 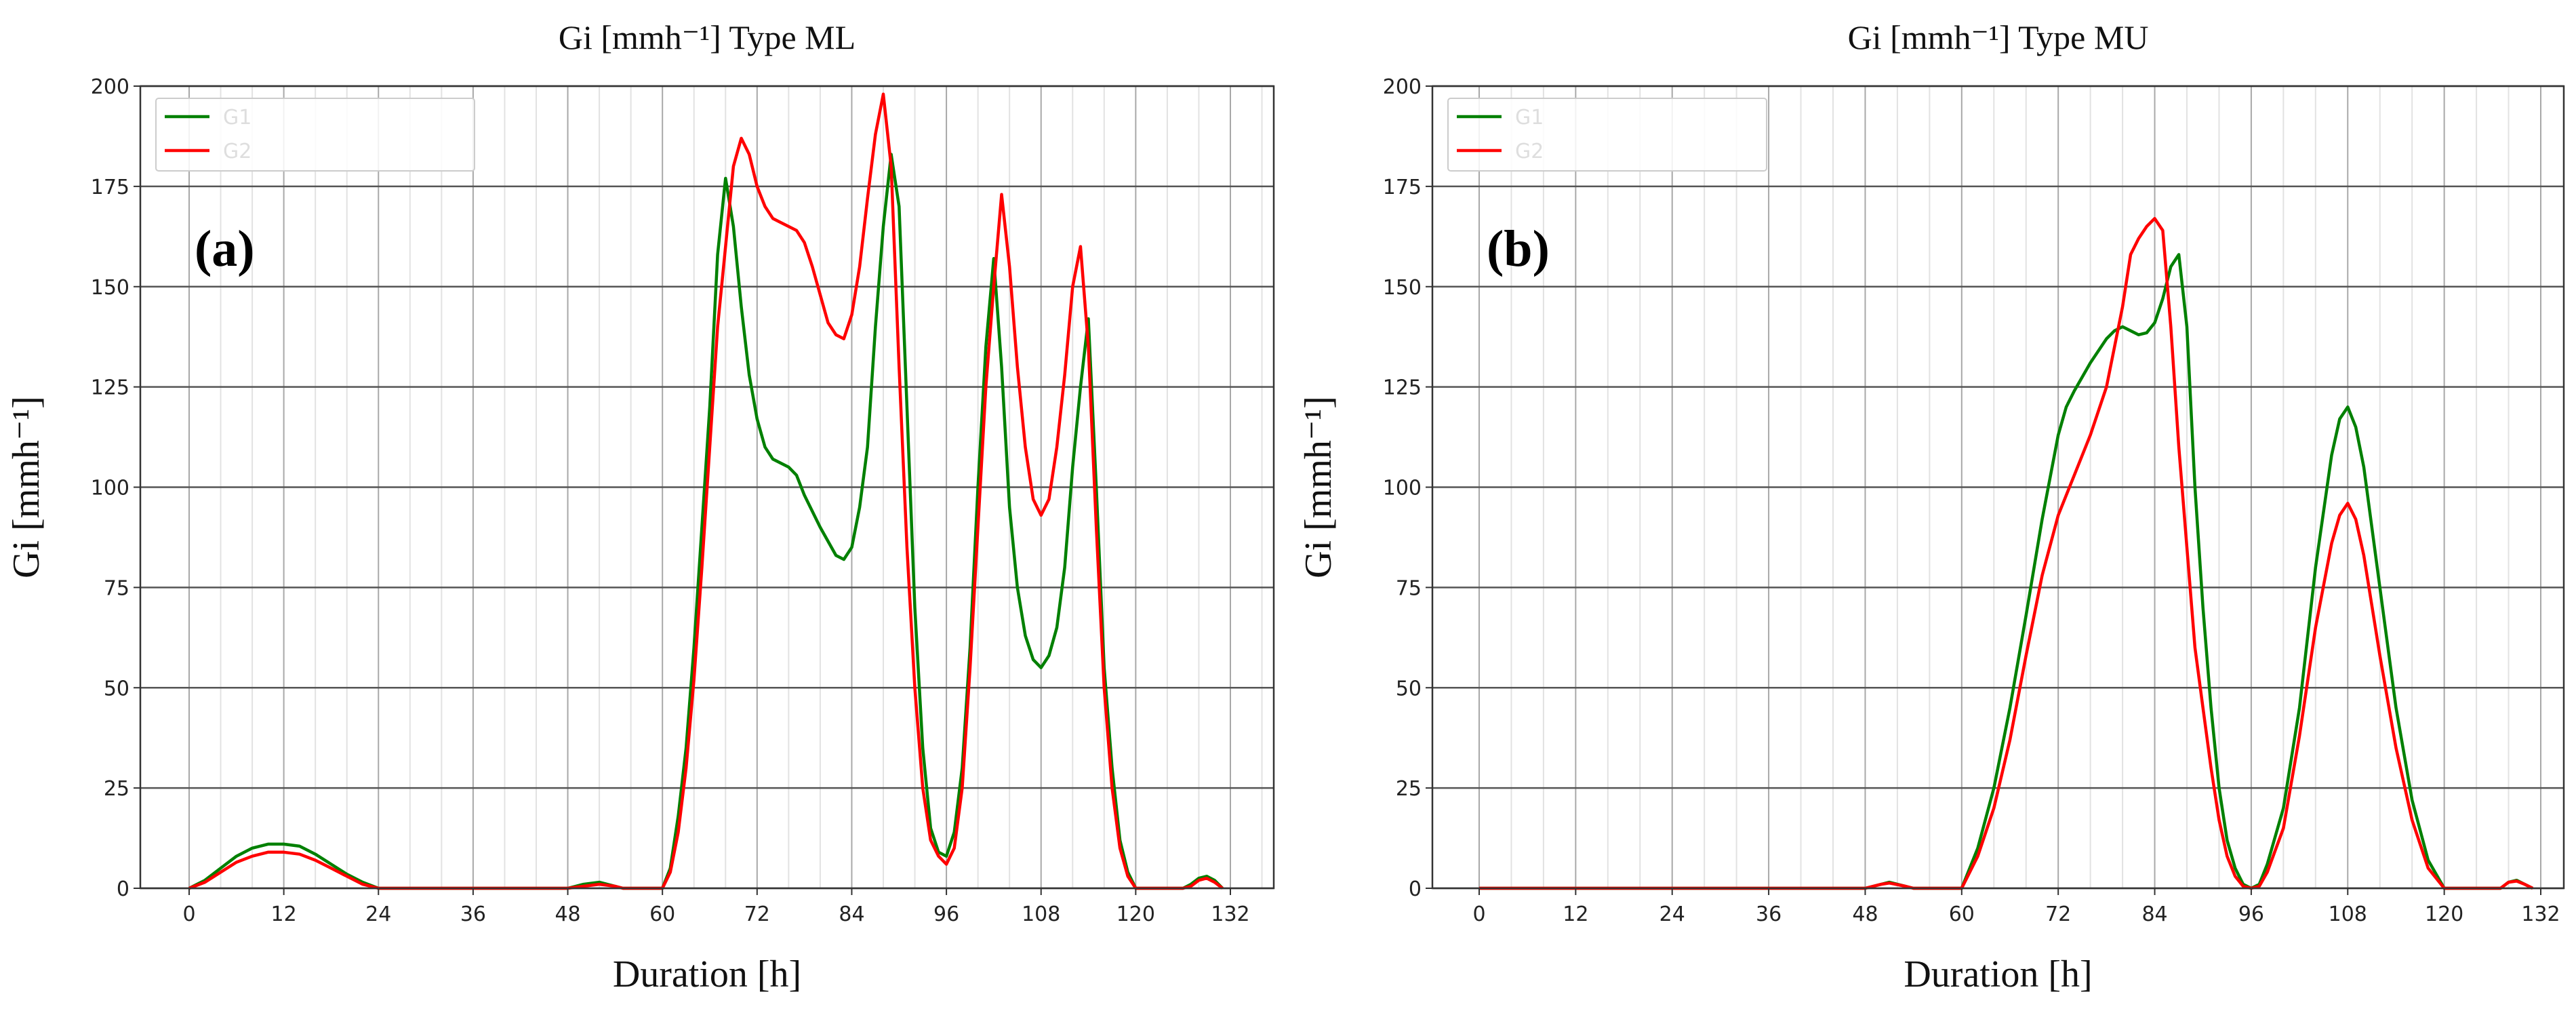 What do you see at coordinates (1998, 37) in the screenshot?
I see `chart-title: Gi [mmh⁻¹] Type MU` at bounding box center [1998, 37].